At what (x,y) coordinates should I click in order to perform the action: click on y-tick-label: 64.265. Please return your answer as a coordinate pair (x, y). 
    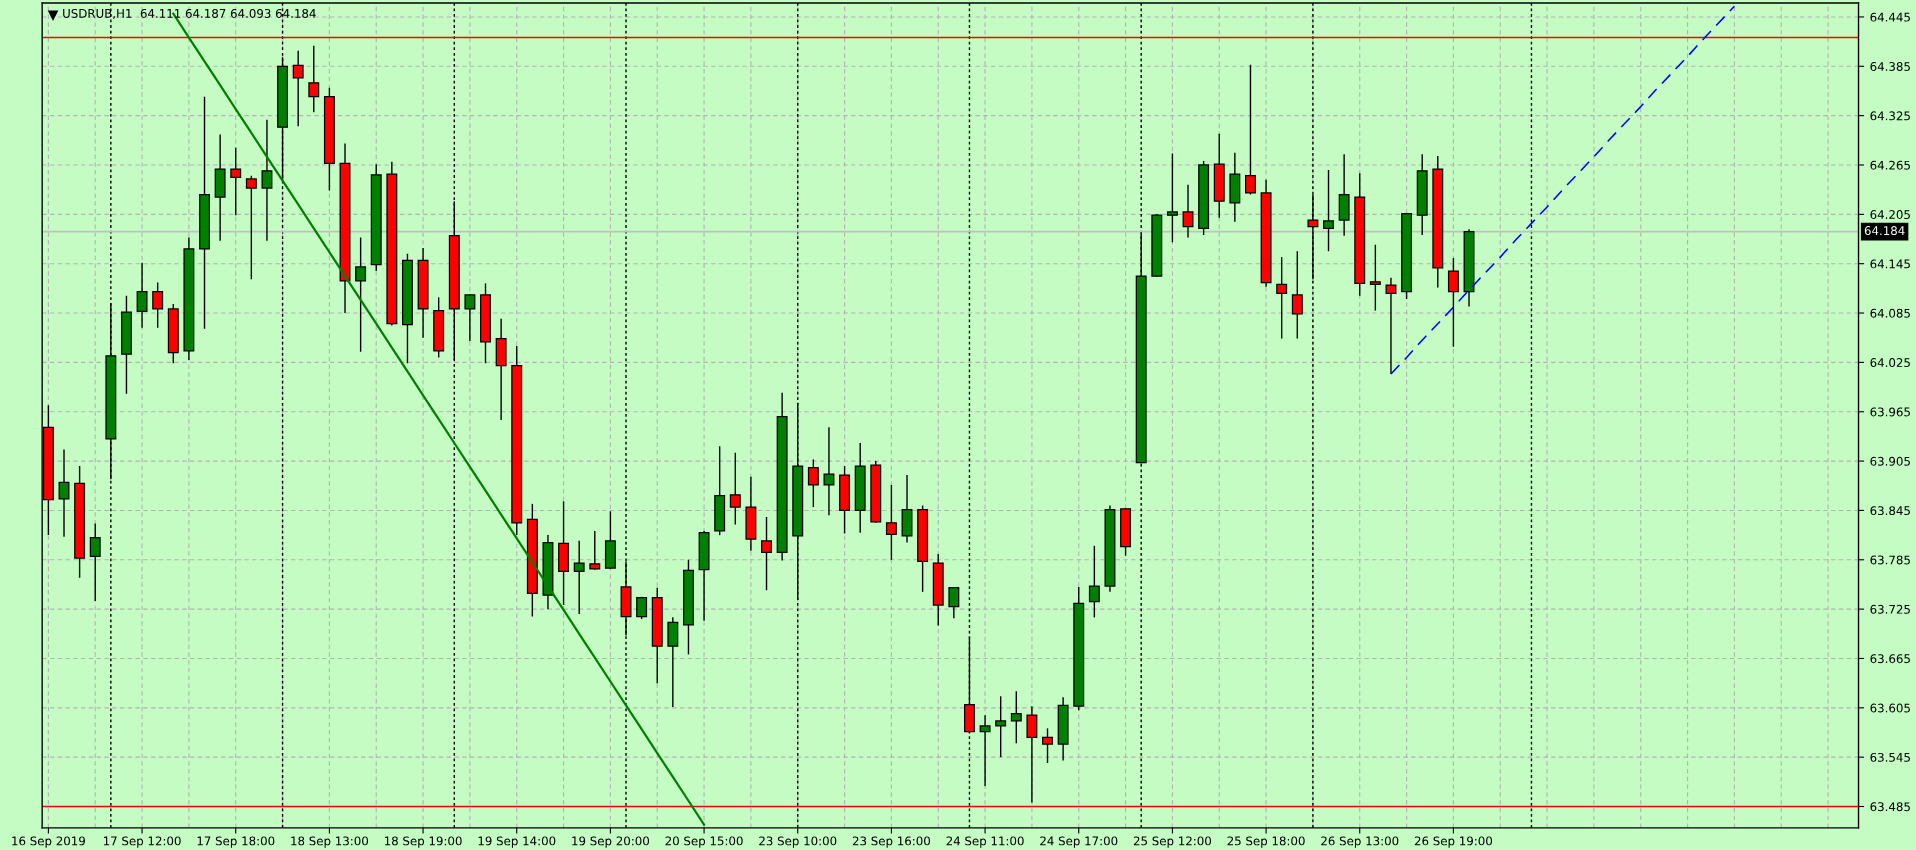
    Looking at the image, I should click on (1890, 165).